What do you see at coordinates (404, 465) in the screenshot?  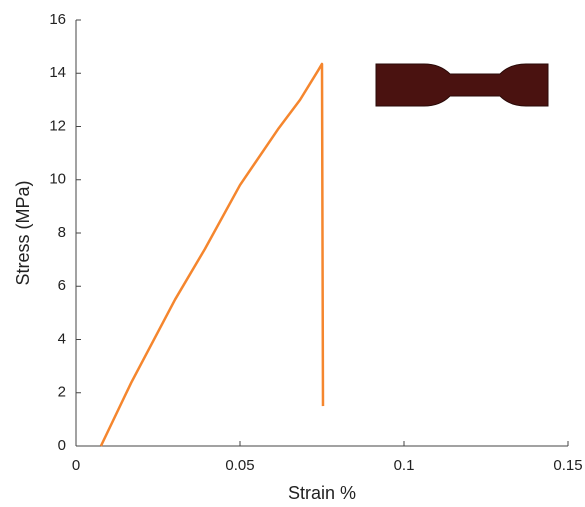 I see `x-tick-label: 0.1` at bounding box center [404, 465].